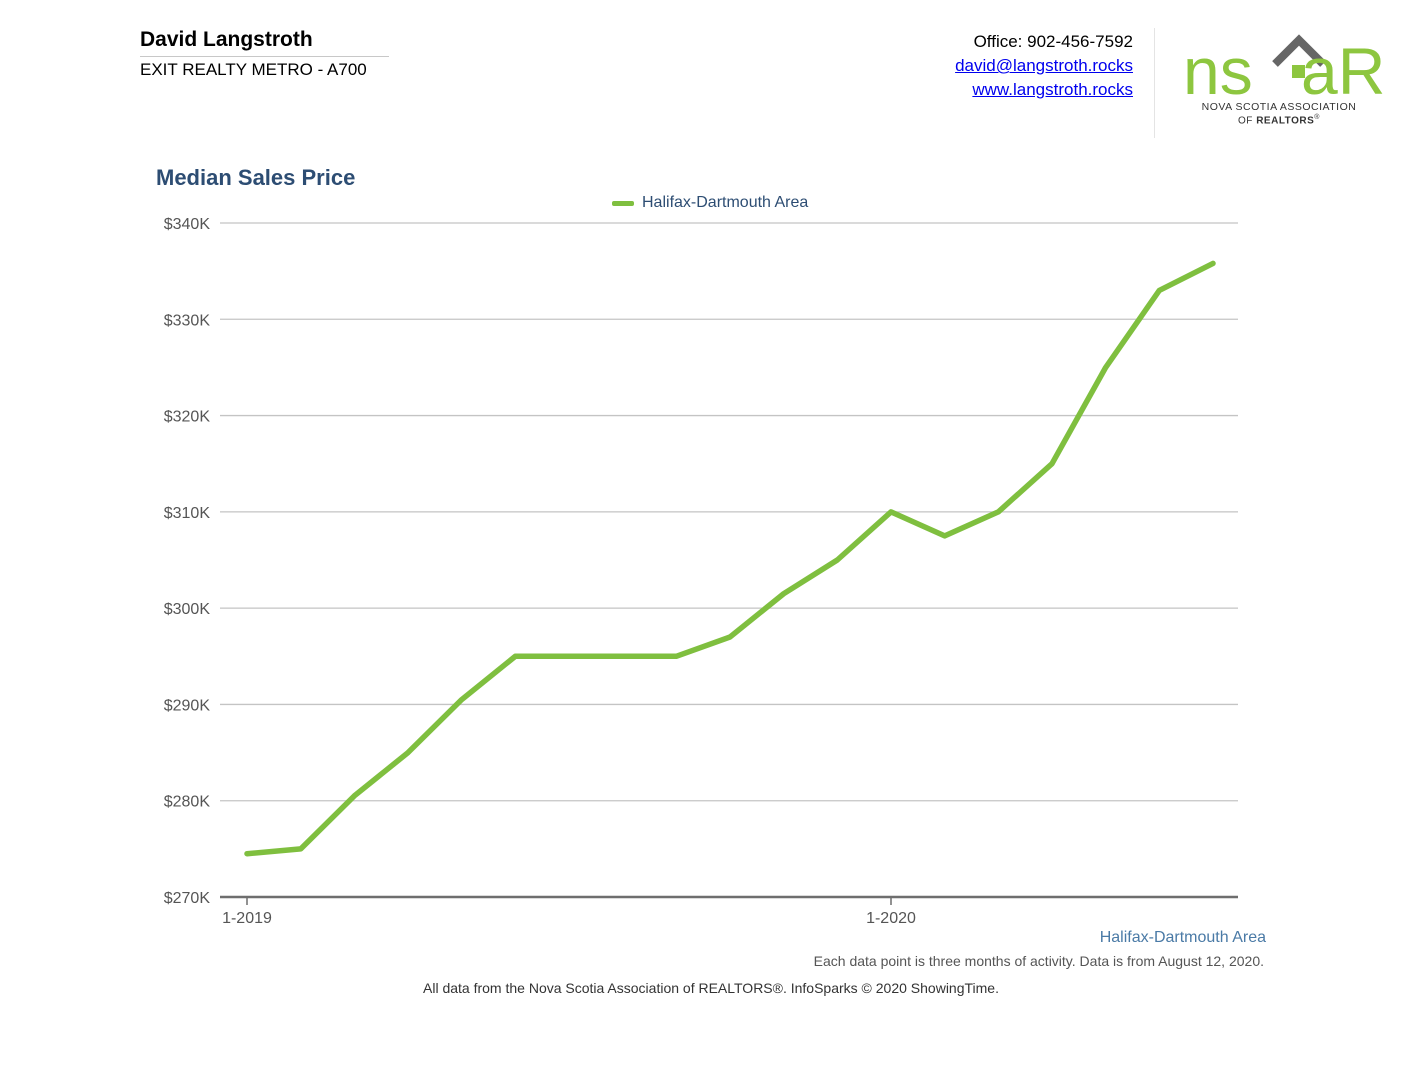  Describe the element at coordinates (247, 918) in the screenshot. I see `x-tick-label: 1-2019` at that location.